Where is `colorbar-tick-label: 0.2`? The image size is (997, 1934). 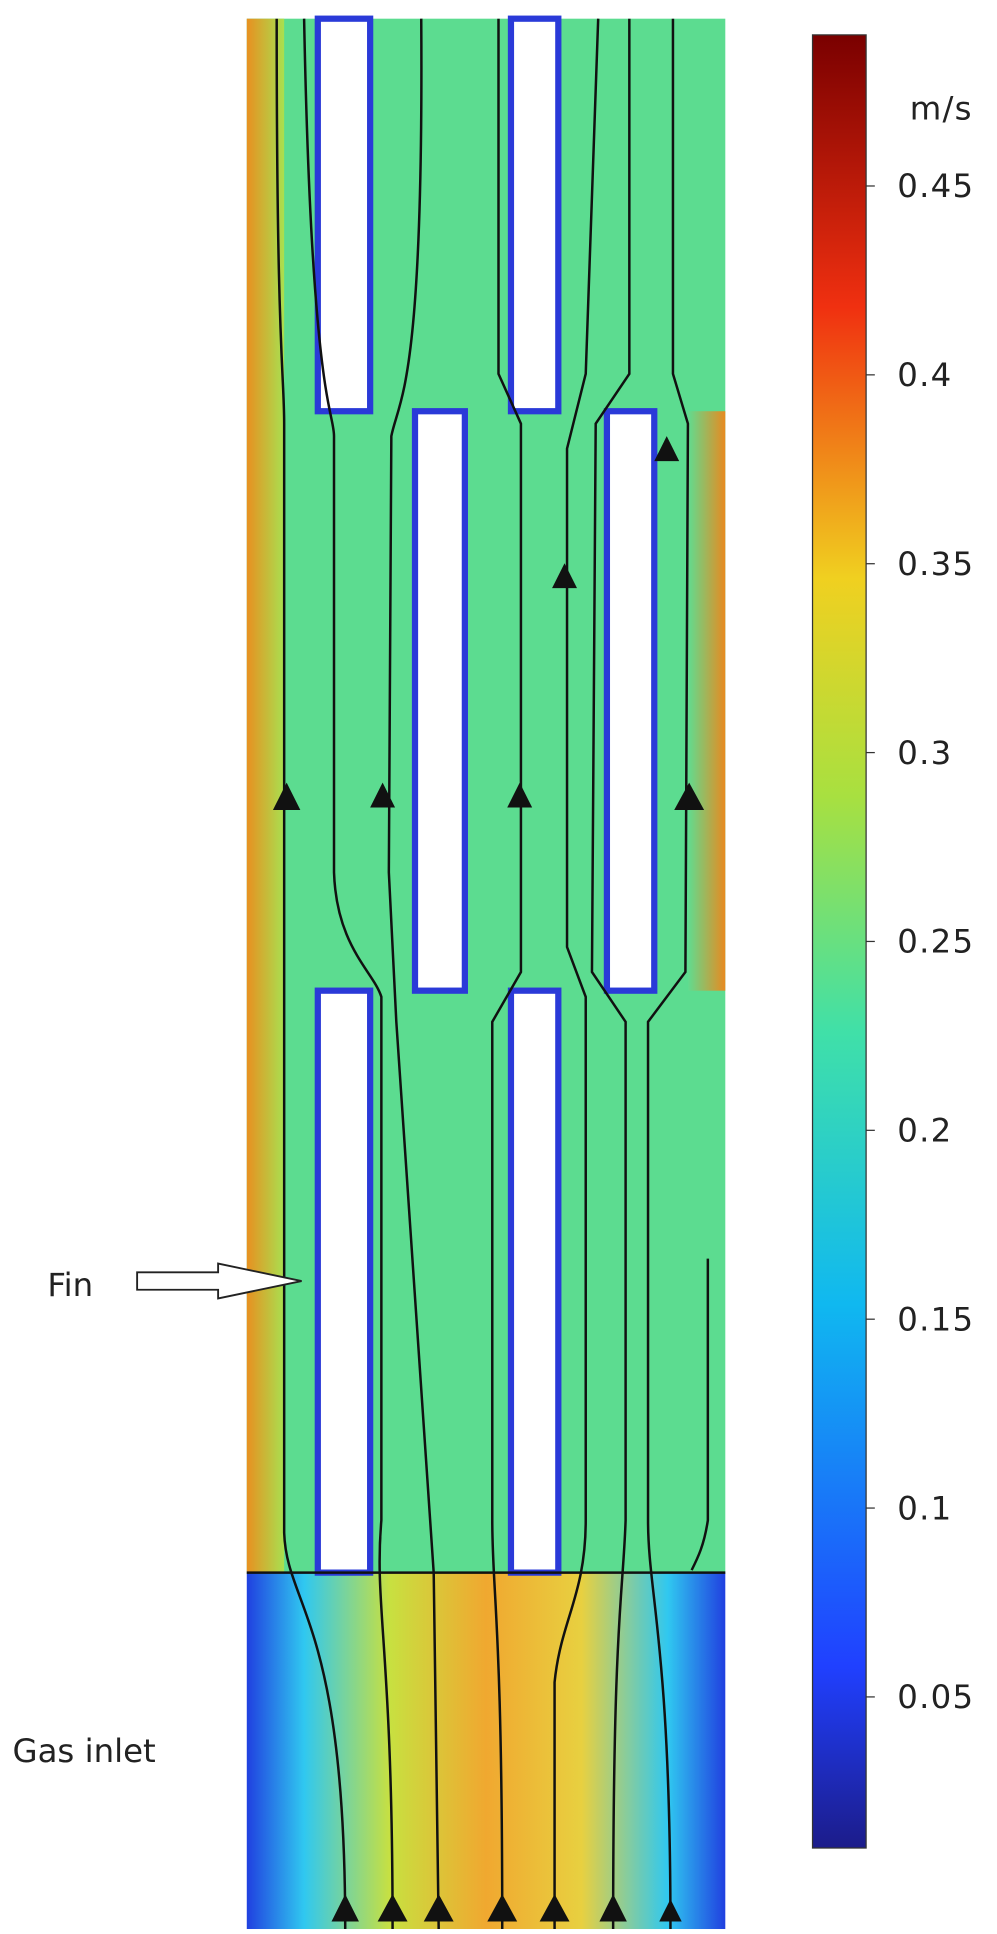 colorbar-tick-label: 0.2 is located at coordinates (924, 1131).